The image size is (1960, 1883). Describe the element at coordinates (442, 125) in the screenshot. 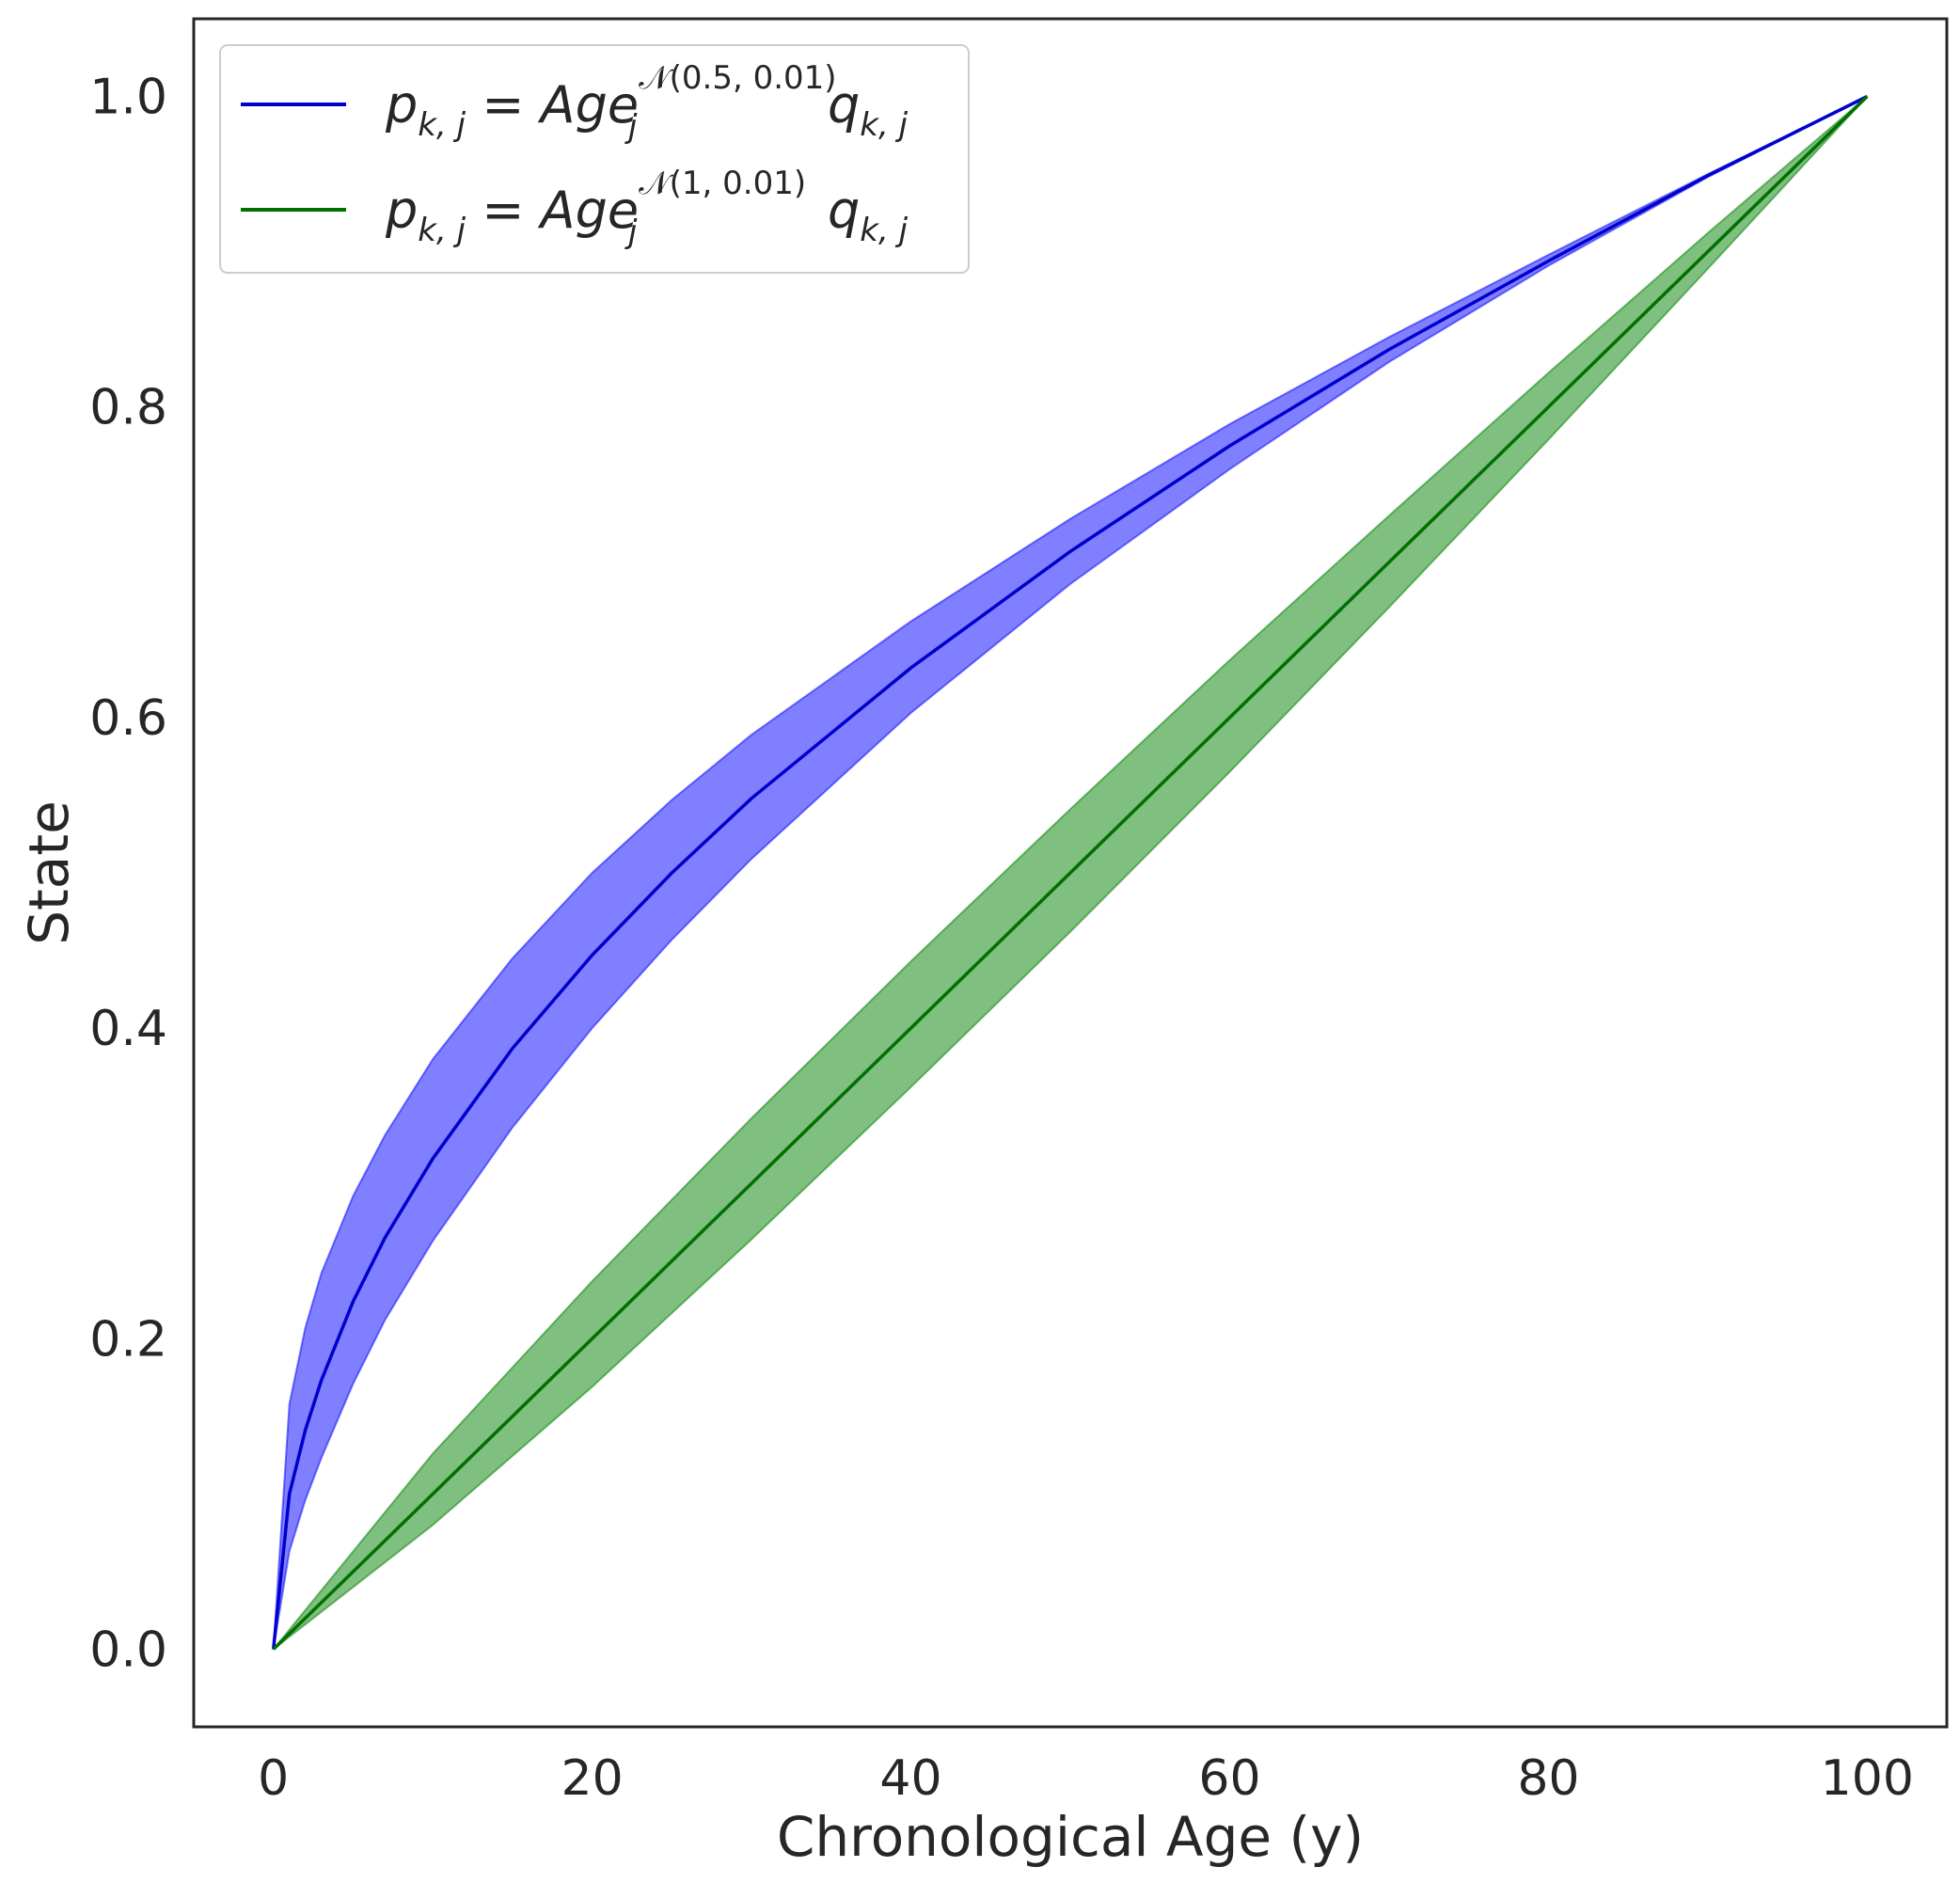

I see `legend-1-lhs-sub: k, j` at that location.